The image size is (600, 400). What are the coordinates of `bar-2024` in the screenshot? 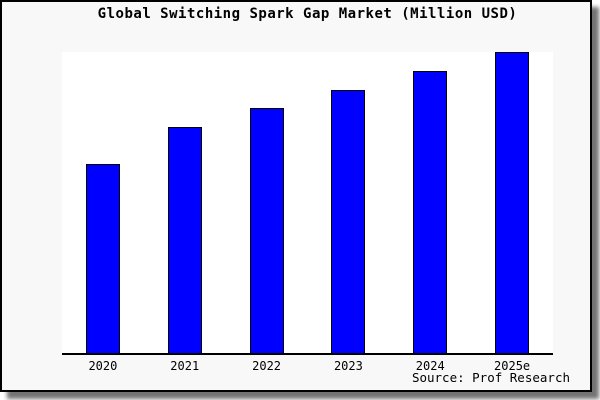 It's located at (430, 212).